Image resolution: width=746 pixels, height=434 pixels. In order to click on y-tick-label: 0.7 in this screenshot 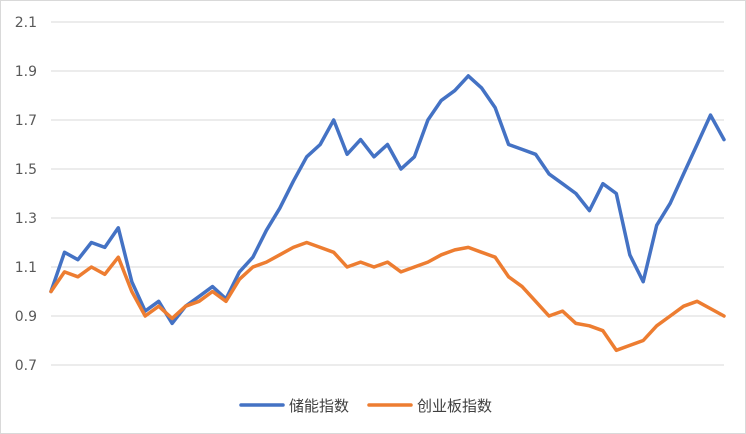, I will do `click(26, 366)`.